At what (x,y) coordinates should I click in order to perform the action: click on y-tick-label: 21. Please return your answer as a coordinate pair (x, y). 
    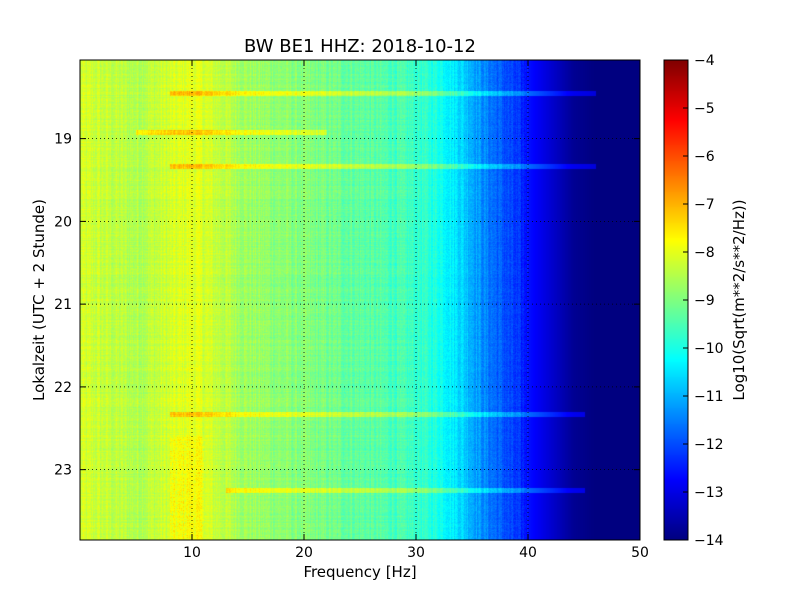
    Looking at the image, I should click on (63, 305).